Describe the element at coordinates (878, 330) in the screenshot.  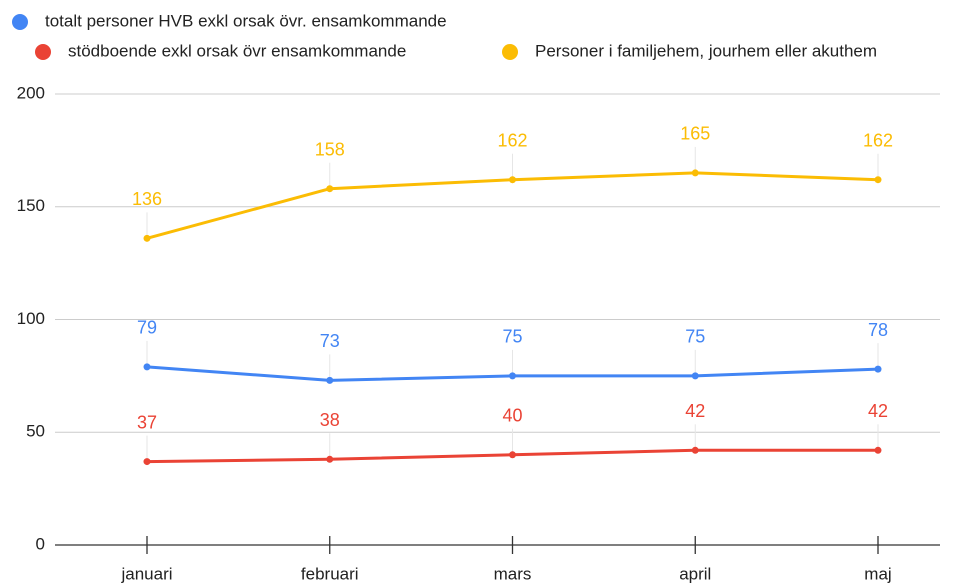
I see `data-label: 78` at that location.